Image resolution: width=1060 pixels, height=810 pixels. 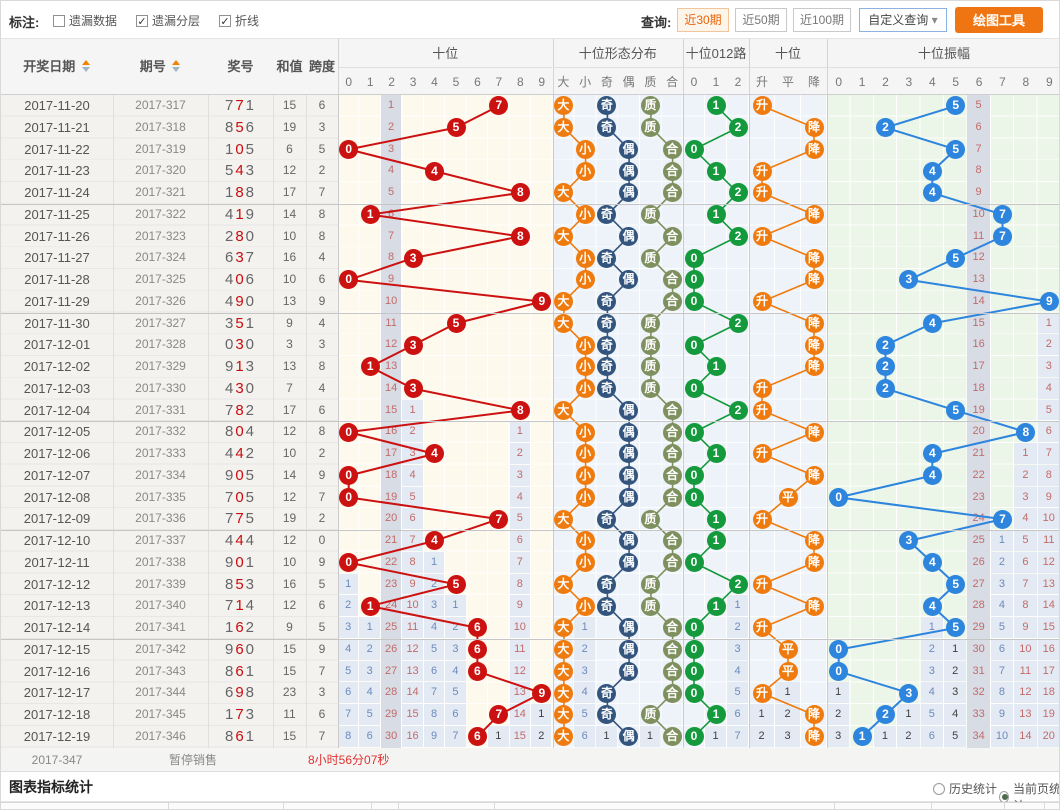 What do you see at coordinates (57, 540) in the screenshot?
I see `date-cell: 2017-12-10` at bounding box center [57, 540].